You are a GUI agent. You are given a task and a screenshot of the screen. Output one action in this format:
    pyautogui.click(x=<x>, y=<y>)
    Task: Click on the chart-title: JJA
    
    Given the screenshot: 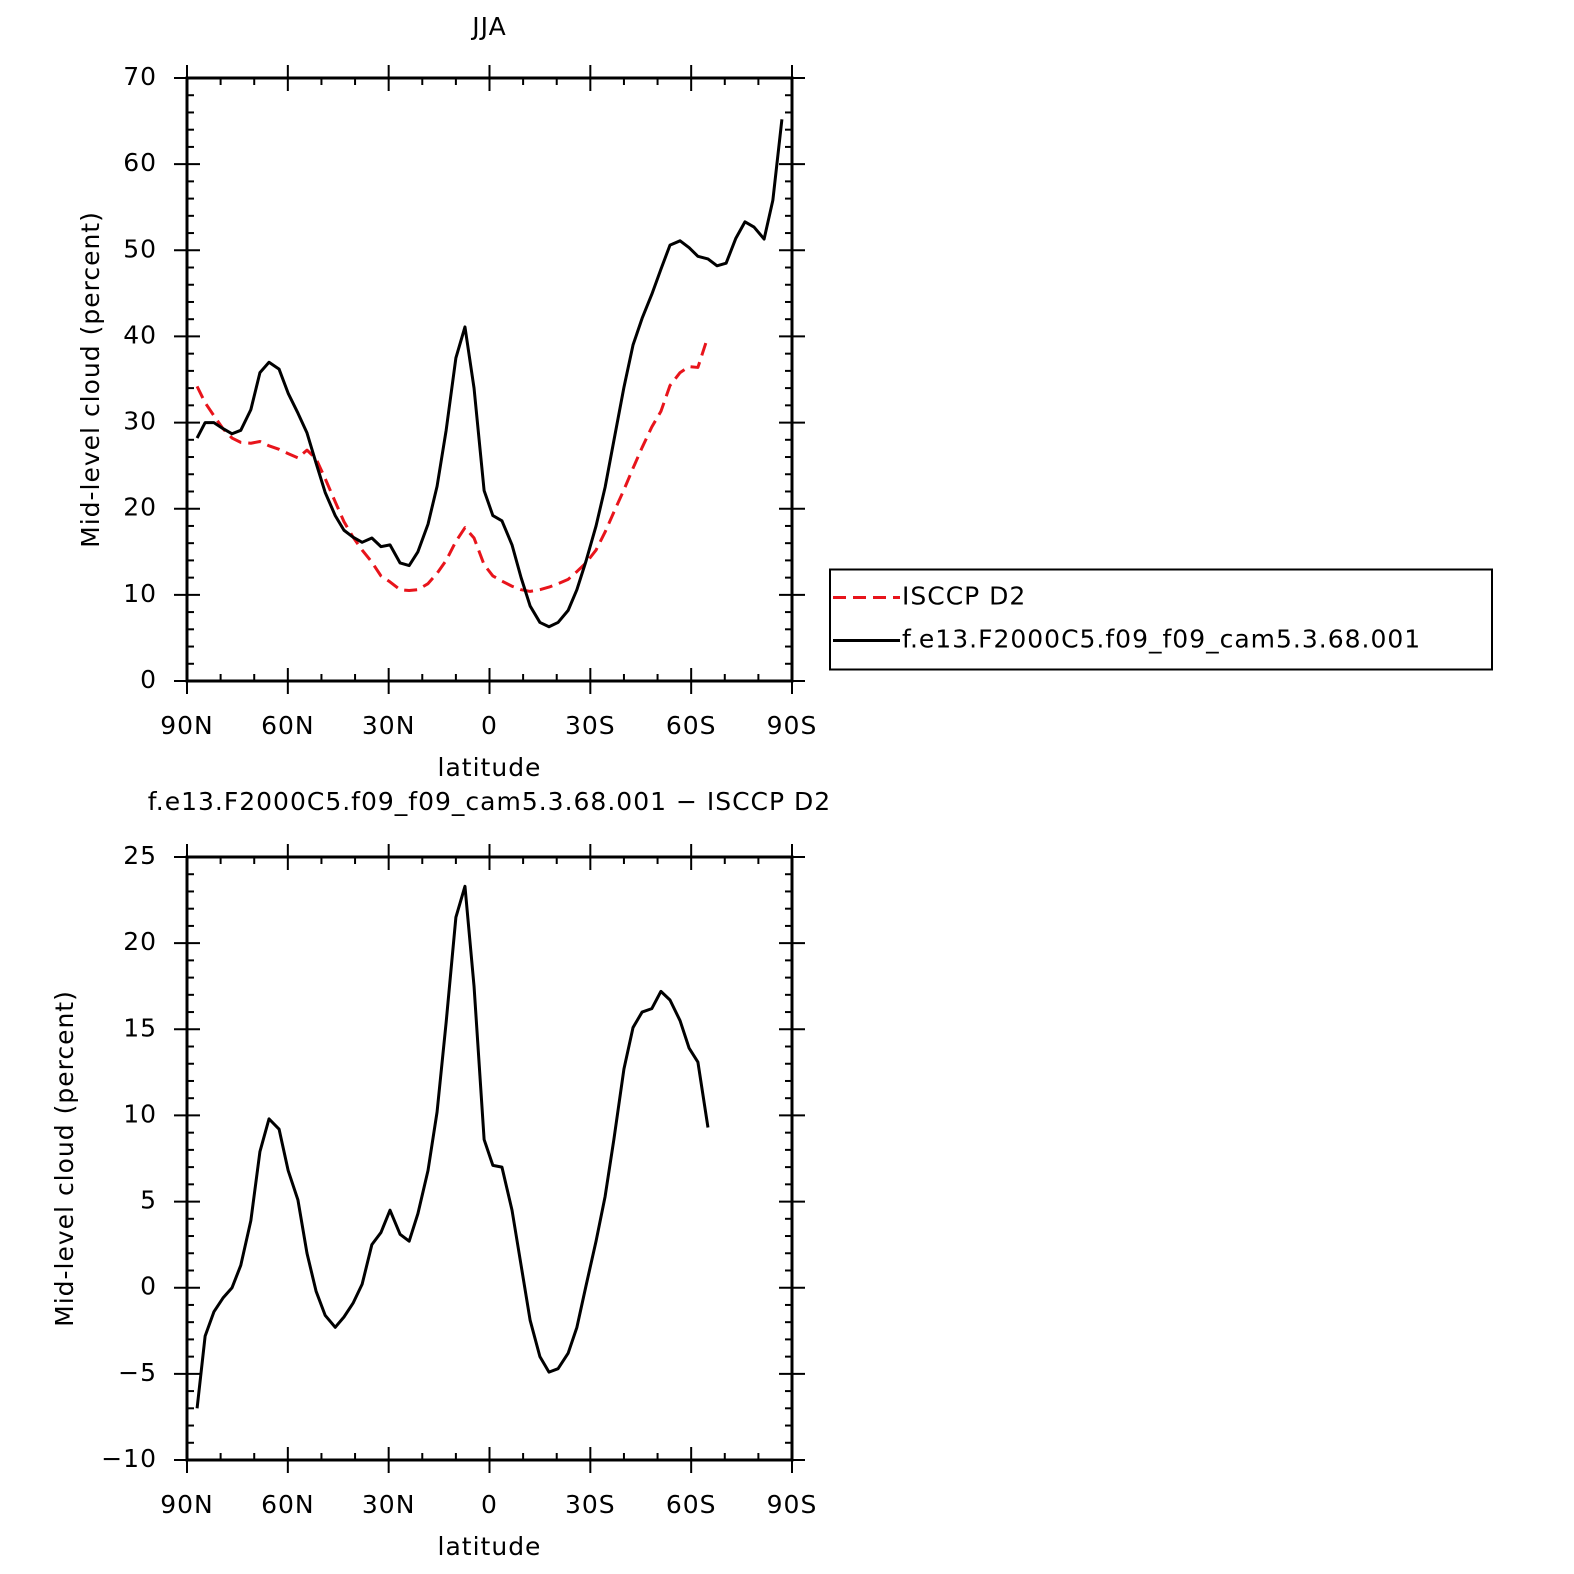 What is the action you would take?
    pyautogui.click(x=488, y=26)
    